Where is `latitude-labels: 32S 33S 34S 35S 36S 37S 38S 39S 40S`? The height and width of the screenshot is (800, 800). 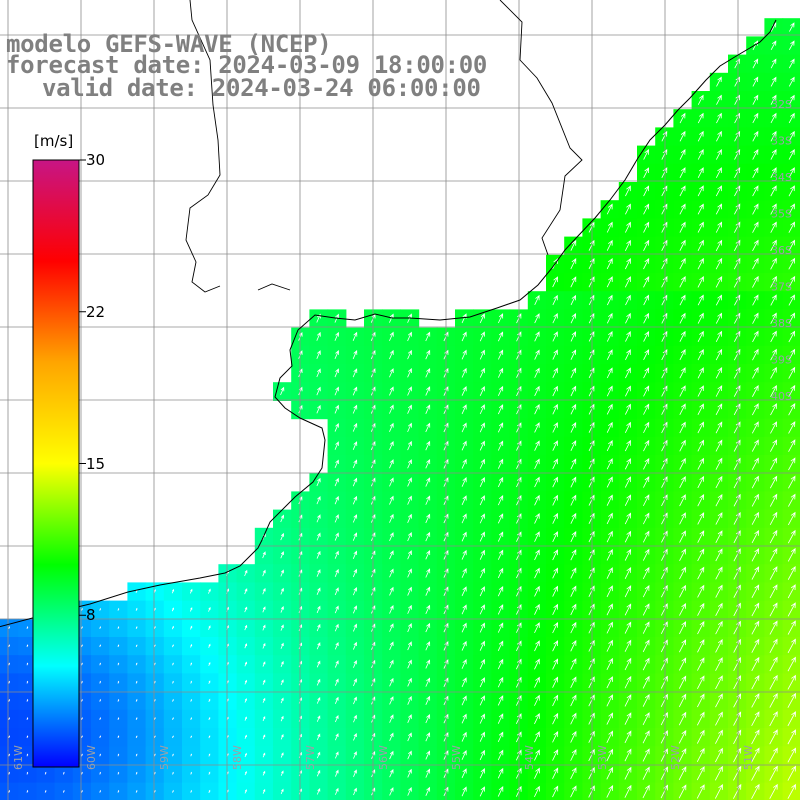 latitude-labels: 32S 33S 34S 35S 36S 37S 38S 39S 40S is located at coordinates (781, 250).